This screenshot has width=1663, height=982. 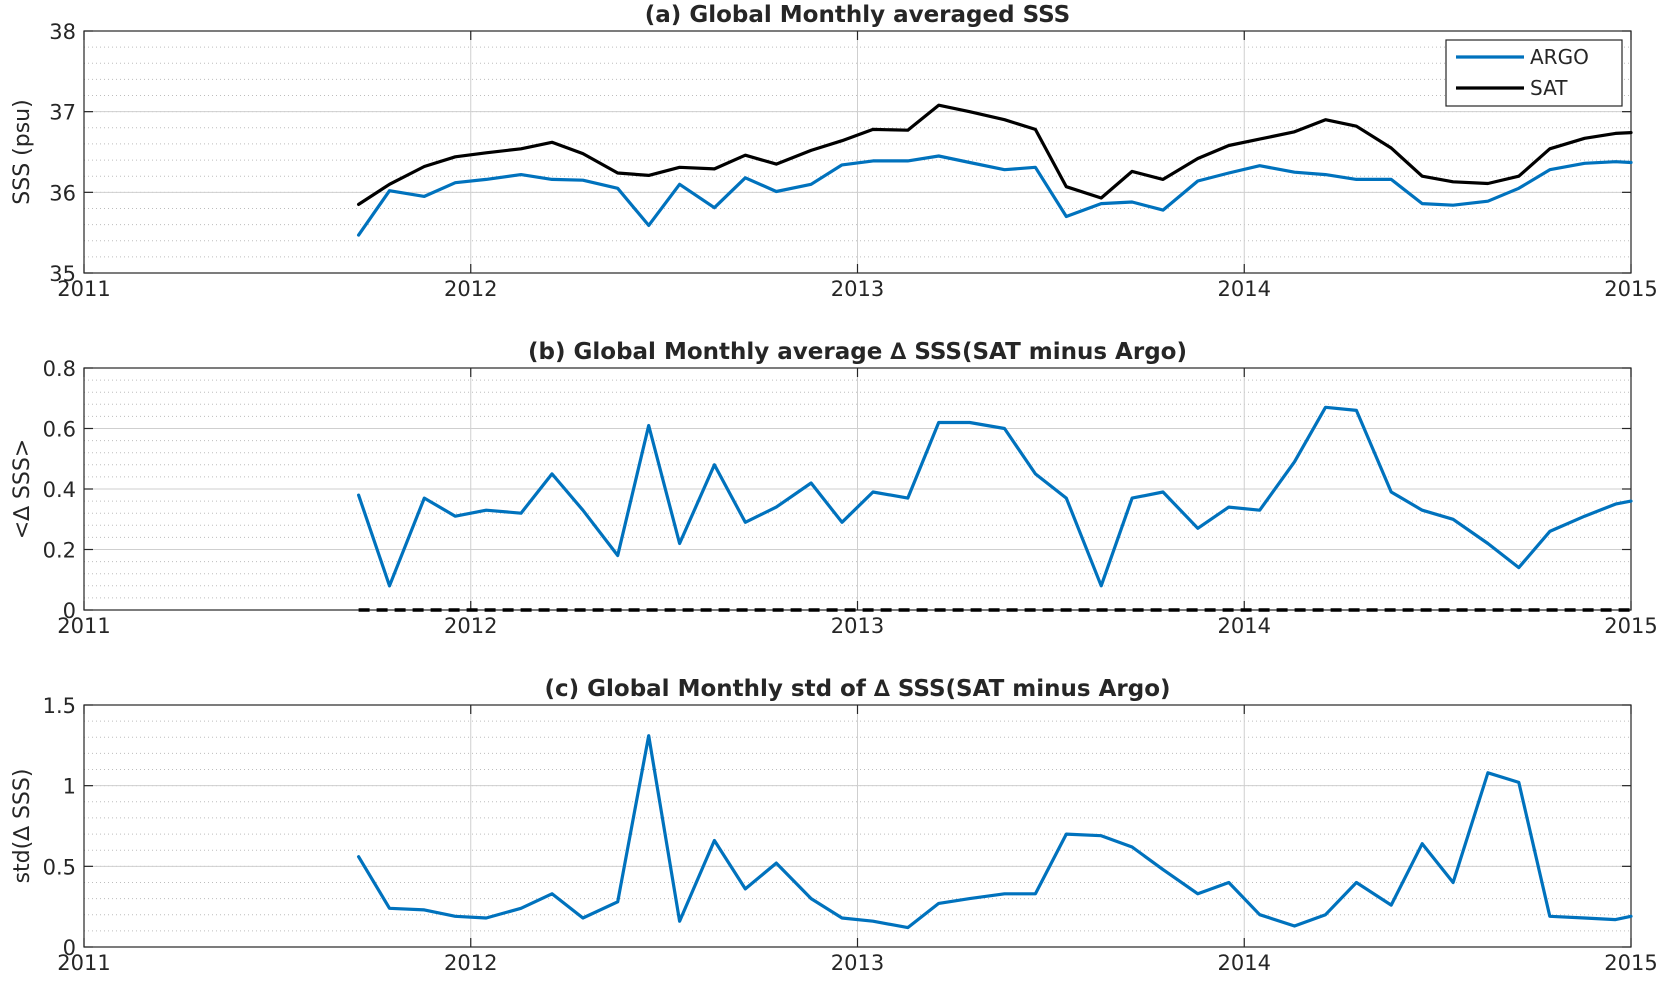 I want to click on y-tick-label: 38, so click(x=62, y=32).